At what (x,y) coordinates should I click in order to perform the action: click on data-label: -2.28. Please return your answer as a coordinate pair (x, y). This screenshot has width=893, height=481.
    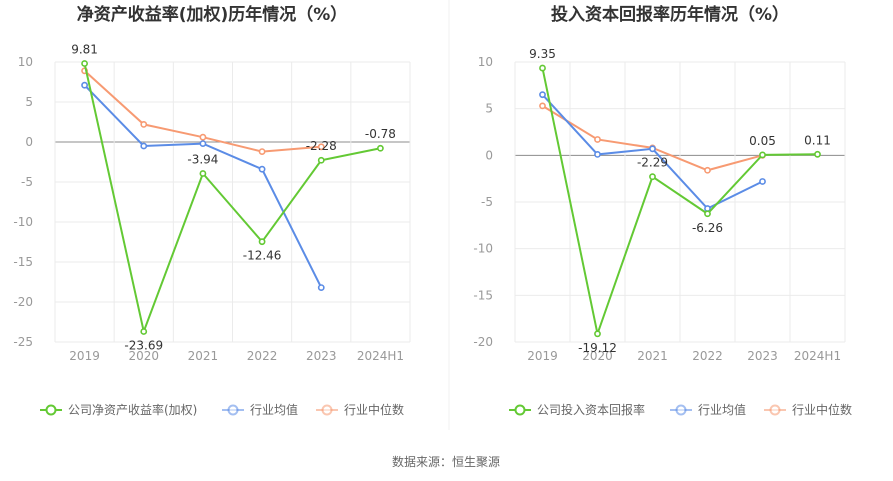
    Looking at the image, I should click on (321, 146).